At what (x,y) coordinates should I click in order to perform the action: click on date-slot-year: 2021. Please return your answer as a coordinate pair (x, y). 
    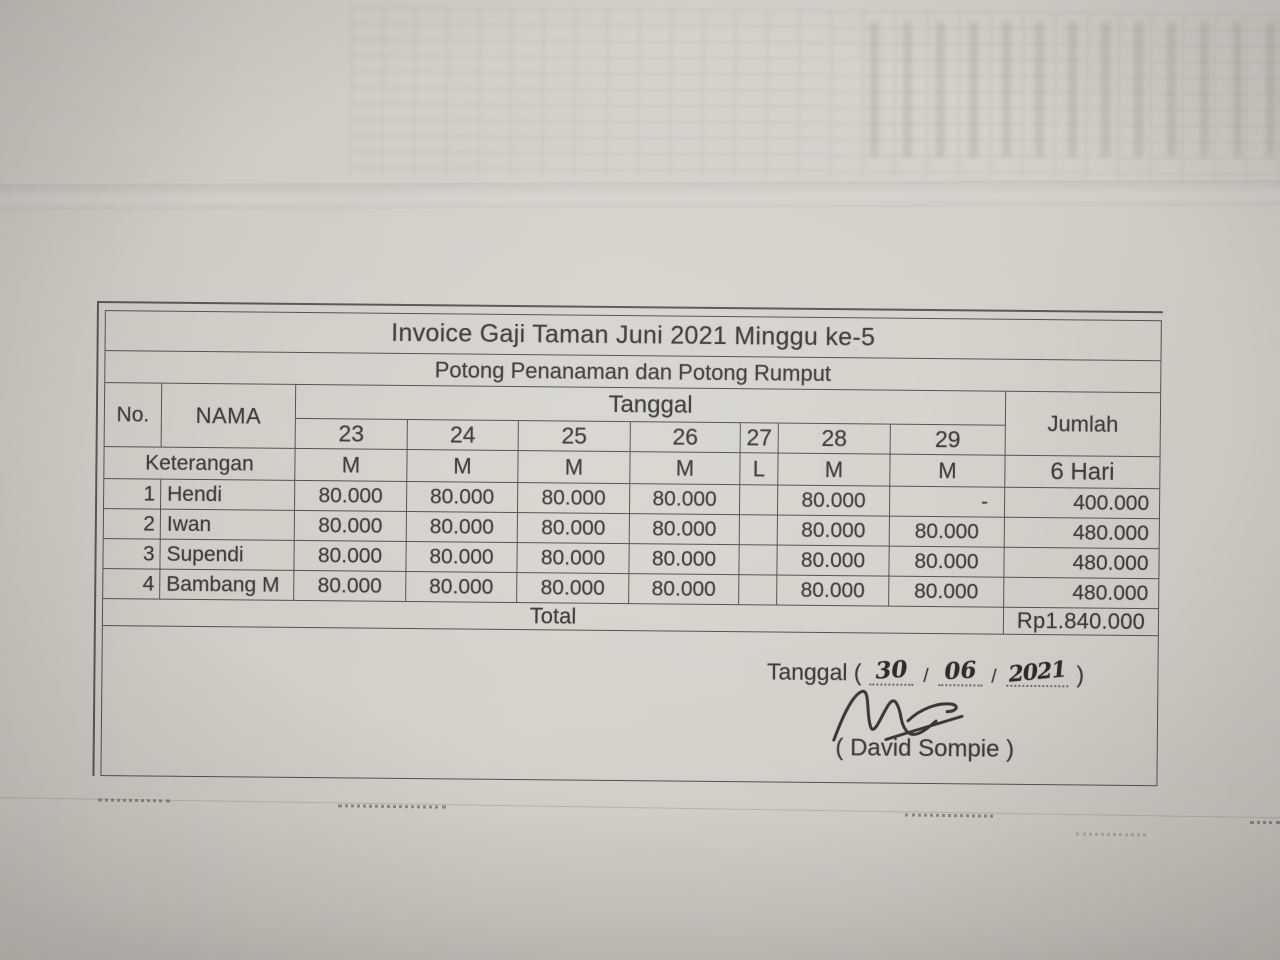
    Looking at the image, I should click on (1037, 672).